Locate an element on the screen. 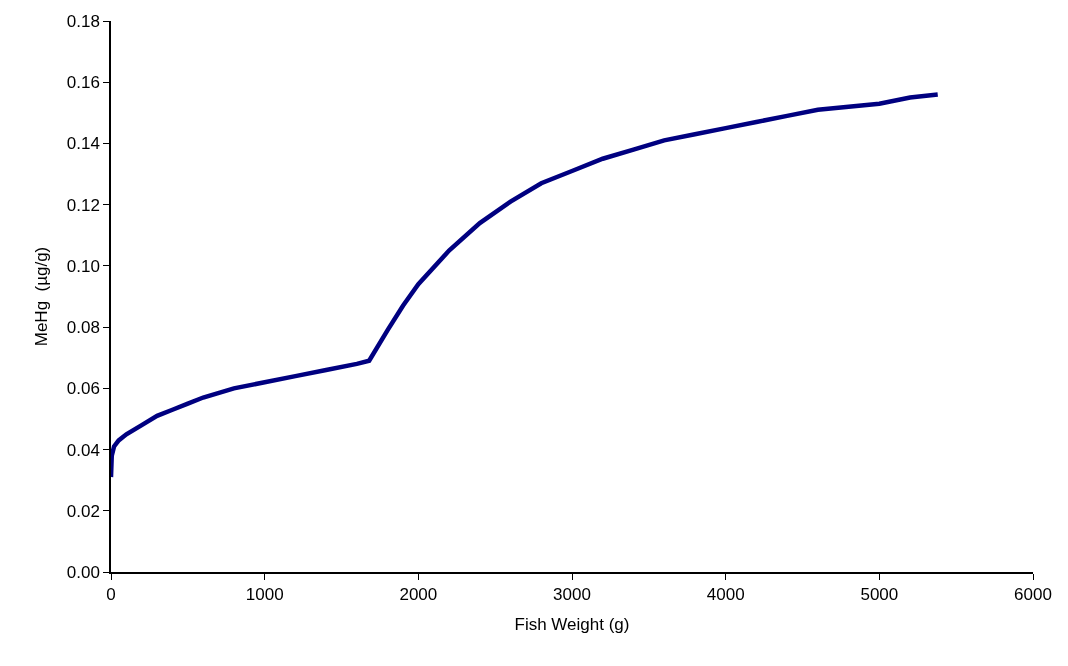  y-tick-label: 0.00 is located at coordinates (83, 572).